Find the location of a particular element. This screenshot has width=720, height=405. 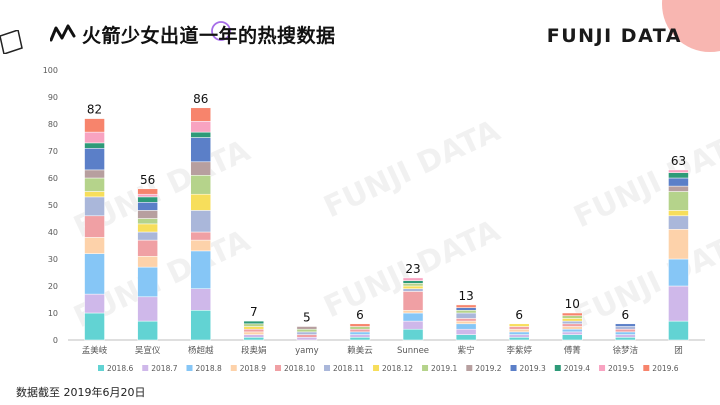

title-bar: 火箭少女出道一年的热搜数据 FUNJI DATA is located at coordinates (360, 29).